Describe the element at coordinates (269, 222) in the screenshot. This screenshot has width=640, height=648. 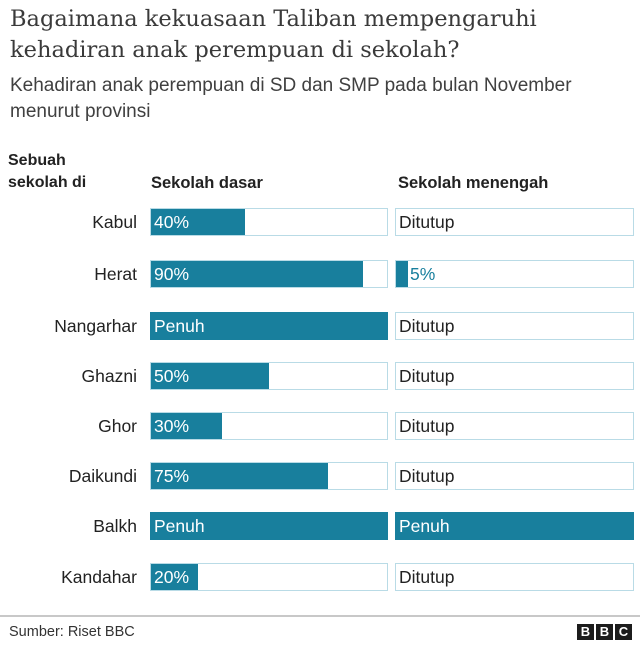
I see `primary-school-bar: 40%` at that location.